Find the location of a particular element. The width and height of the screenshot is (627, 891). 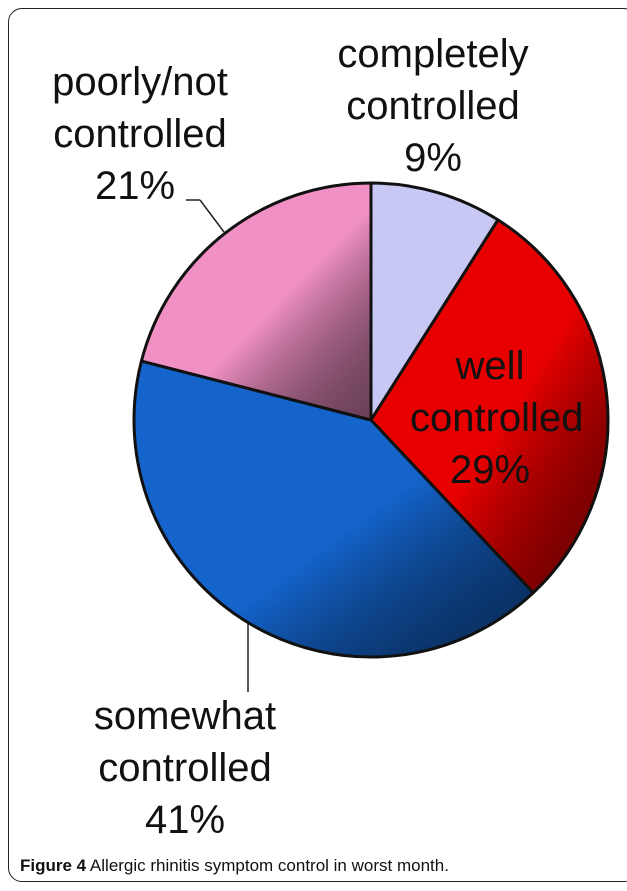

value-label: 9% is located at coordinates (433, 158).